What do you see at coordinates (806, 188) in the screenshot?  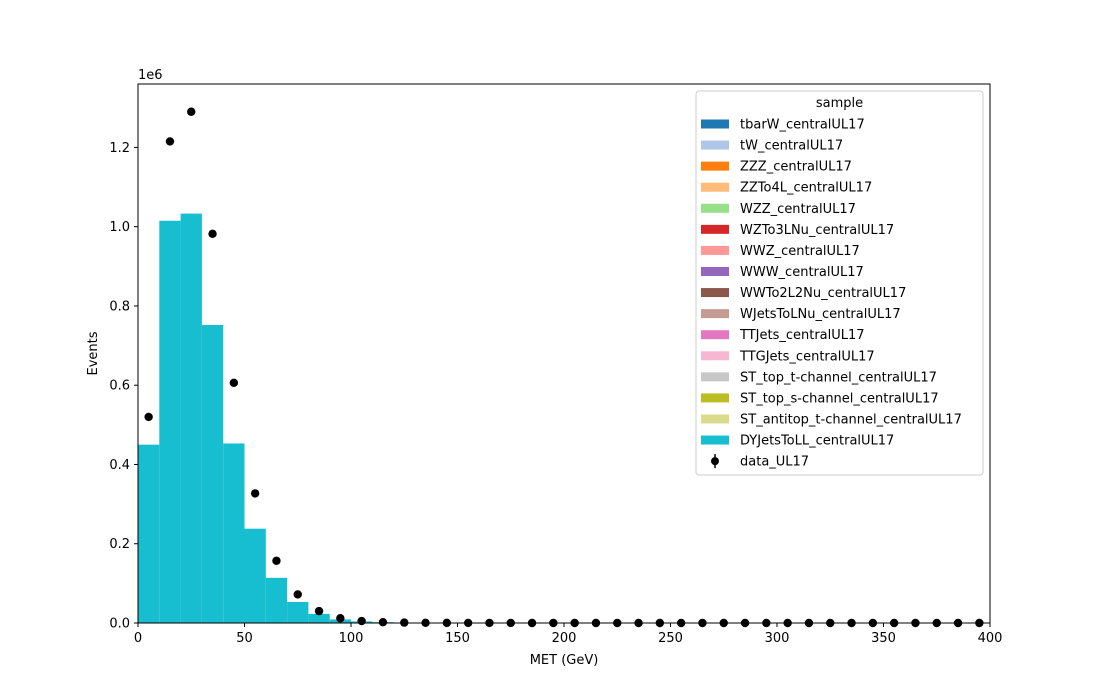 I see `legend-label: ZZTo4L_centralUL17` at bounding box center [806, 188].